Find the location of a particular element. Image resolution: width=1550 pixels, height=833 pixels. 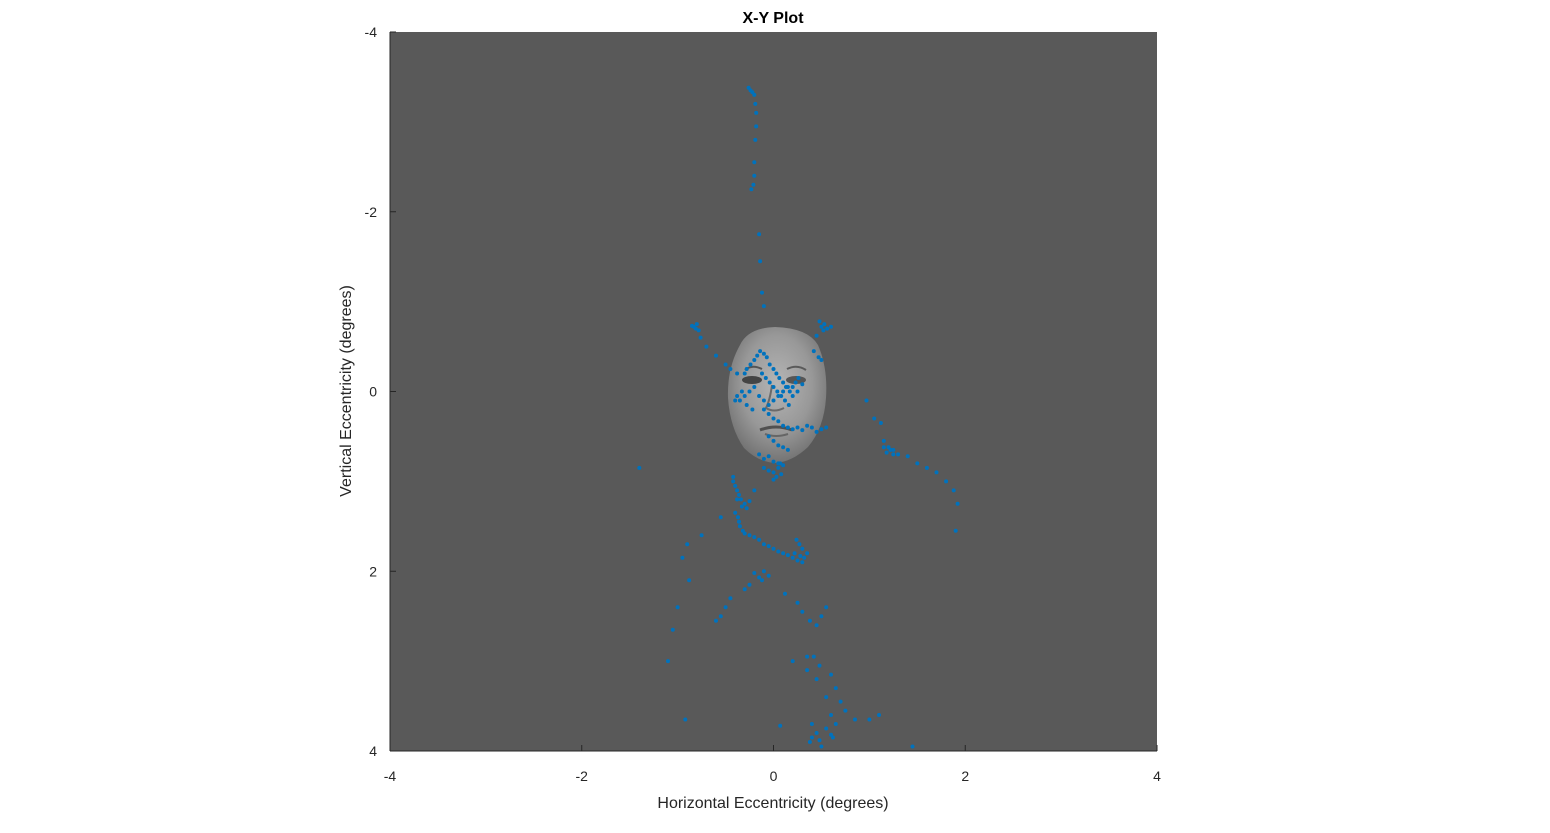

x-axis-label: Horizontal Eccentricity (degrees) is located at coordinates (772, 803).